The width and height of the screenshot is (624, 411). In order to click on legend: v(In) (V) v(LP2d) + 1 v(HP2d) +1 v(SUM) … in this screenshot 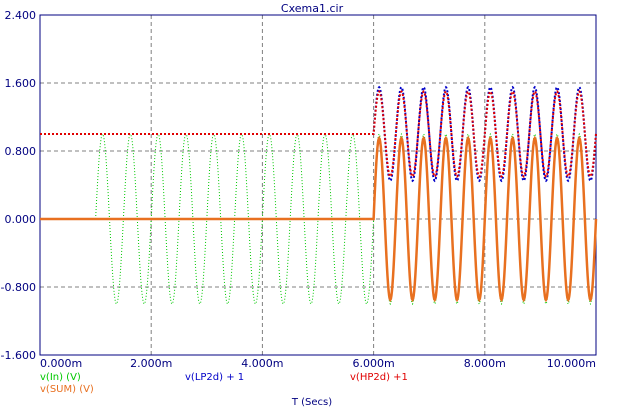, I will do `click(224, 383)`.